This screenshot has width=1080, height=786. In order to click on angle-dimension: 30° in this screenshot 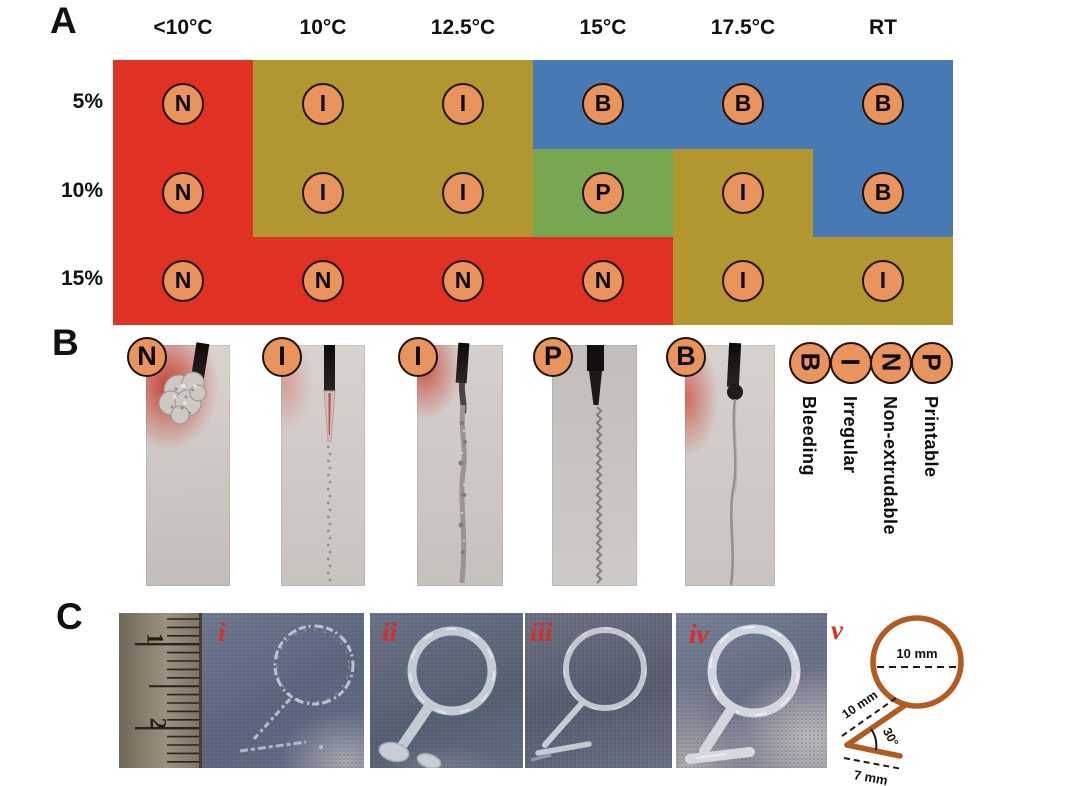, I will do `click(890, 736)`.